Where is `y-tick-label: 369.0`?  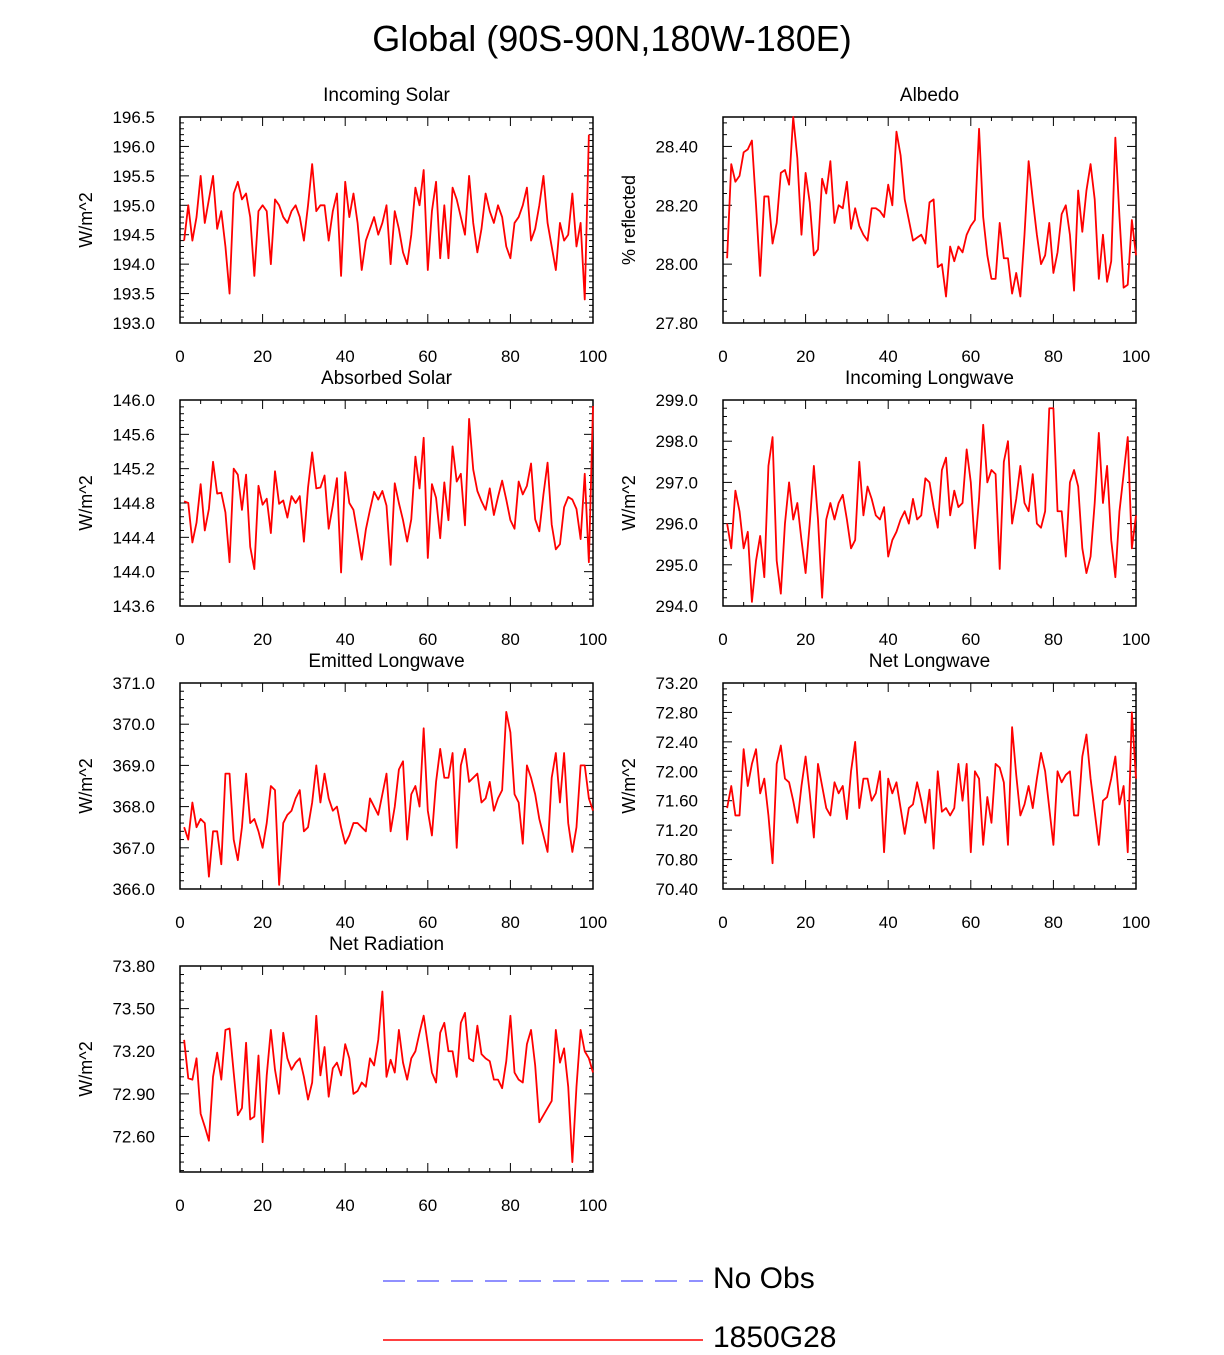
y-tick-label: 369.0 is located at coordinates (133, 765).